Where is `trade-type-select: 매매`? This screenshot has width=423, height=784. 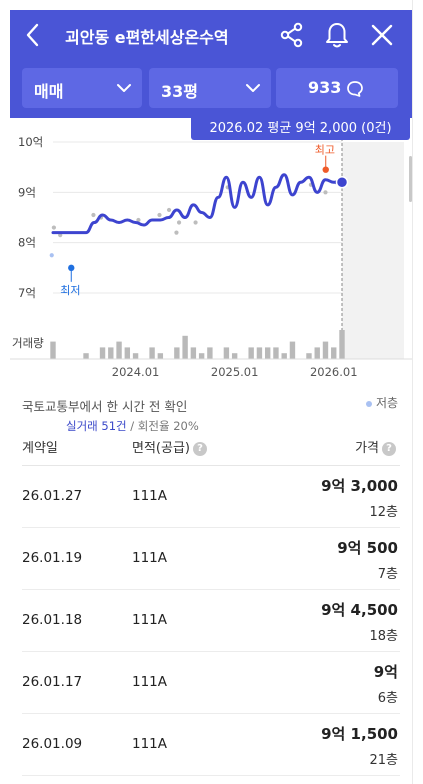
trade-type-select: 매매 is located at coordinates (82, 88).